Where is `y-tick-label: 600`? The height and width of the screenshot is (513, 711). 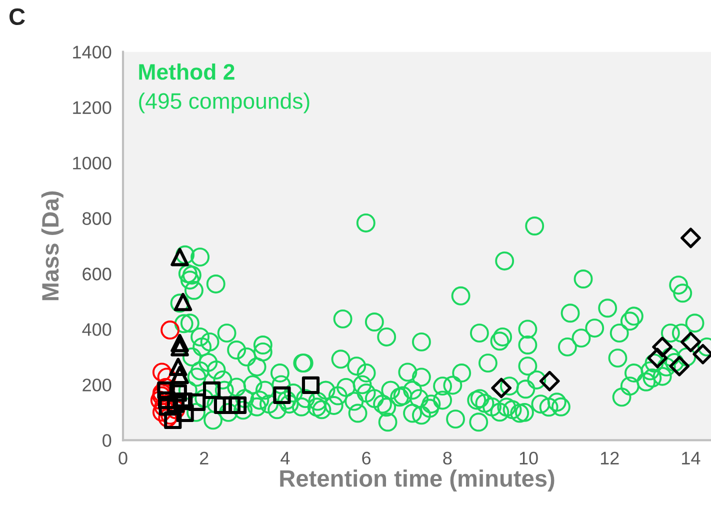 y-tick-label: 600 is located at coordinates (97, 274).